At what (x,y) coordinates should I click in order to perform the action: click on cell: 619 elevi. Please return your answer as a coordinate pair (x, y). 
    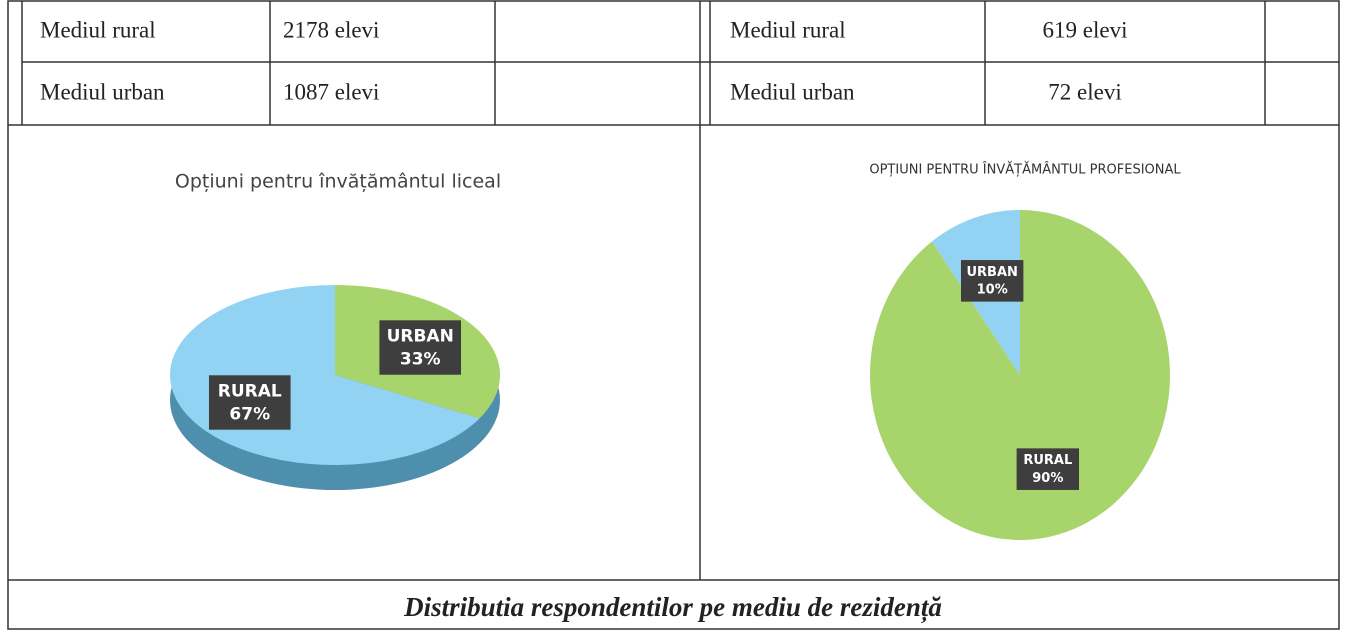
    Looking at the image, I should click on (1085, 29).